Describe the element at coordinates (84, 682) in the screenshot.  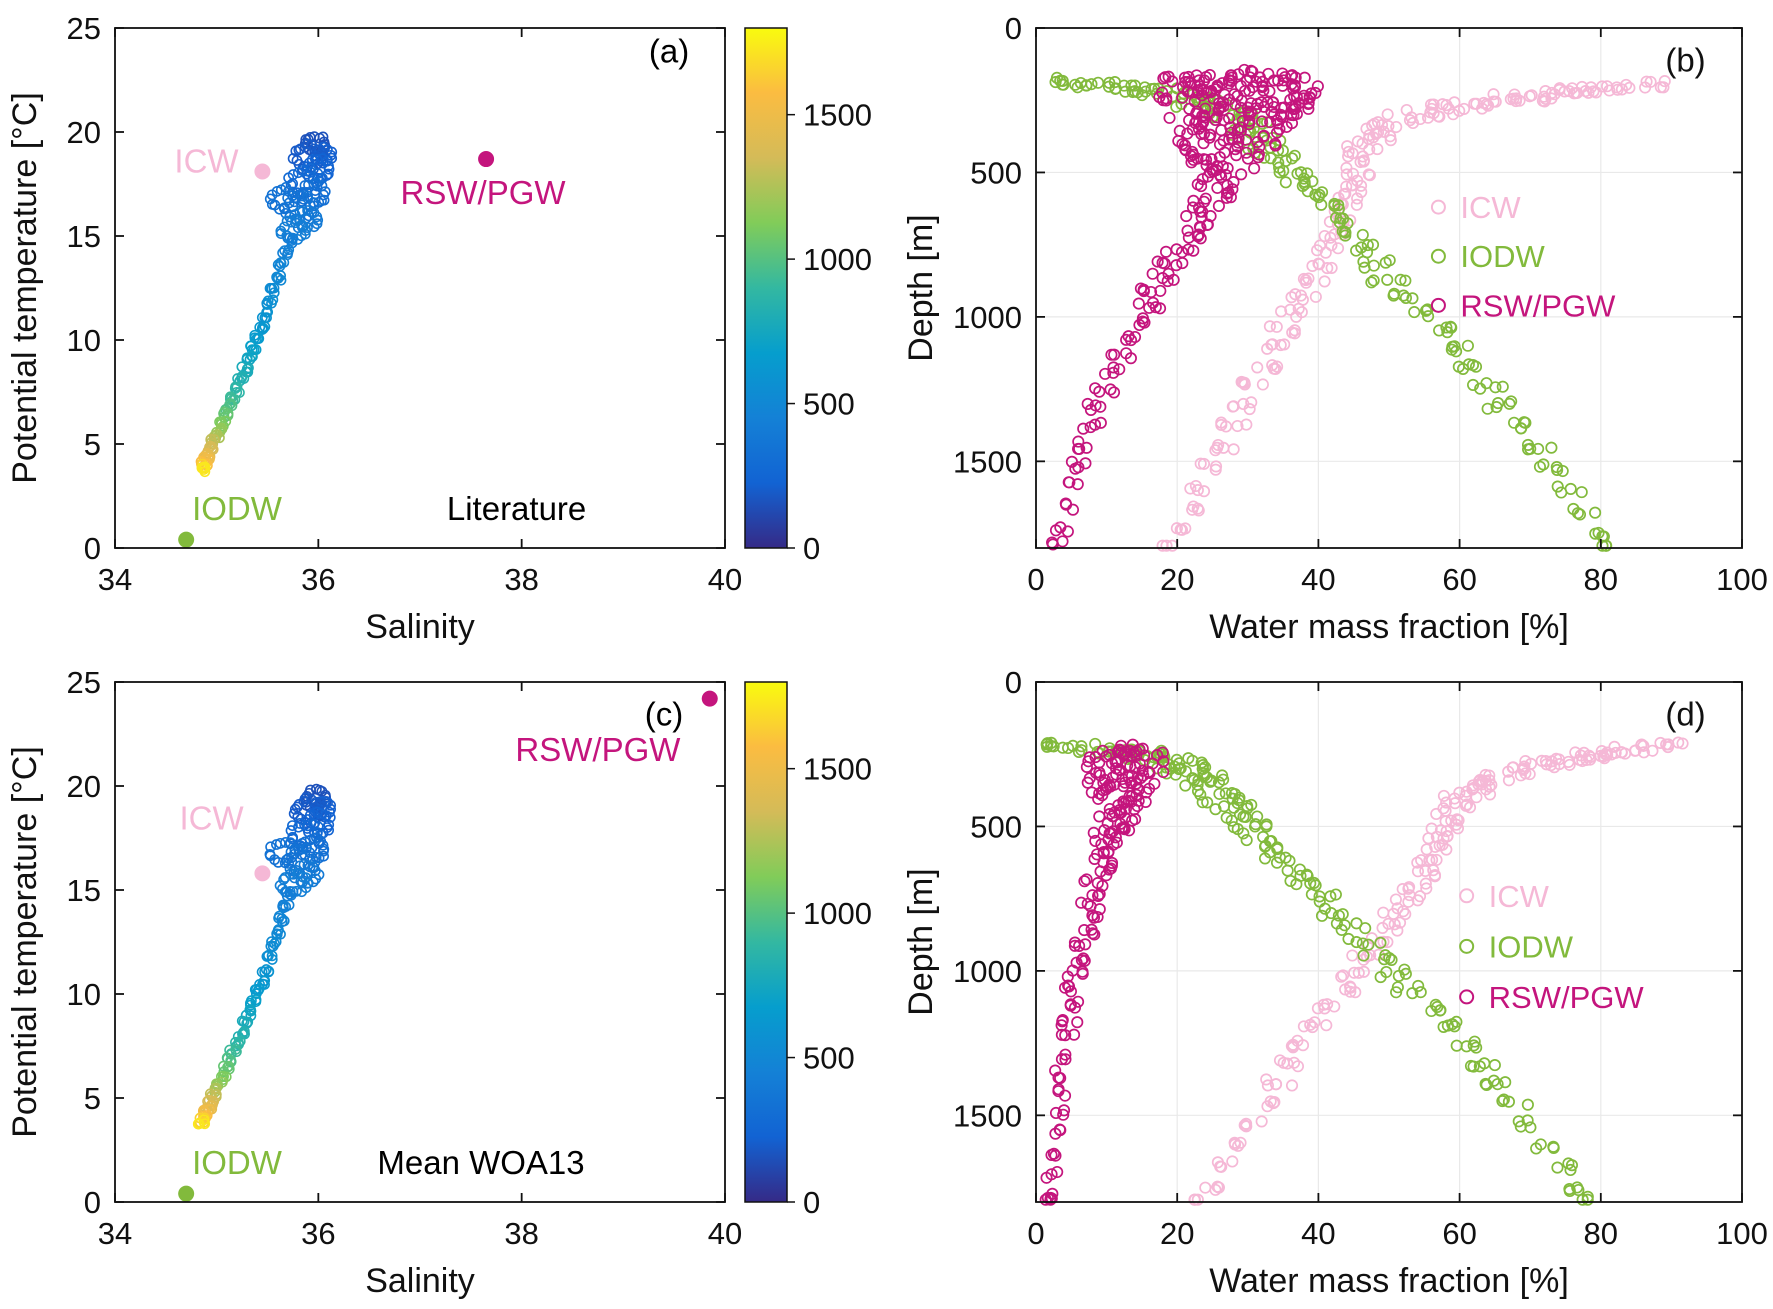
I see `y-tick-label: 25` at that location.